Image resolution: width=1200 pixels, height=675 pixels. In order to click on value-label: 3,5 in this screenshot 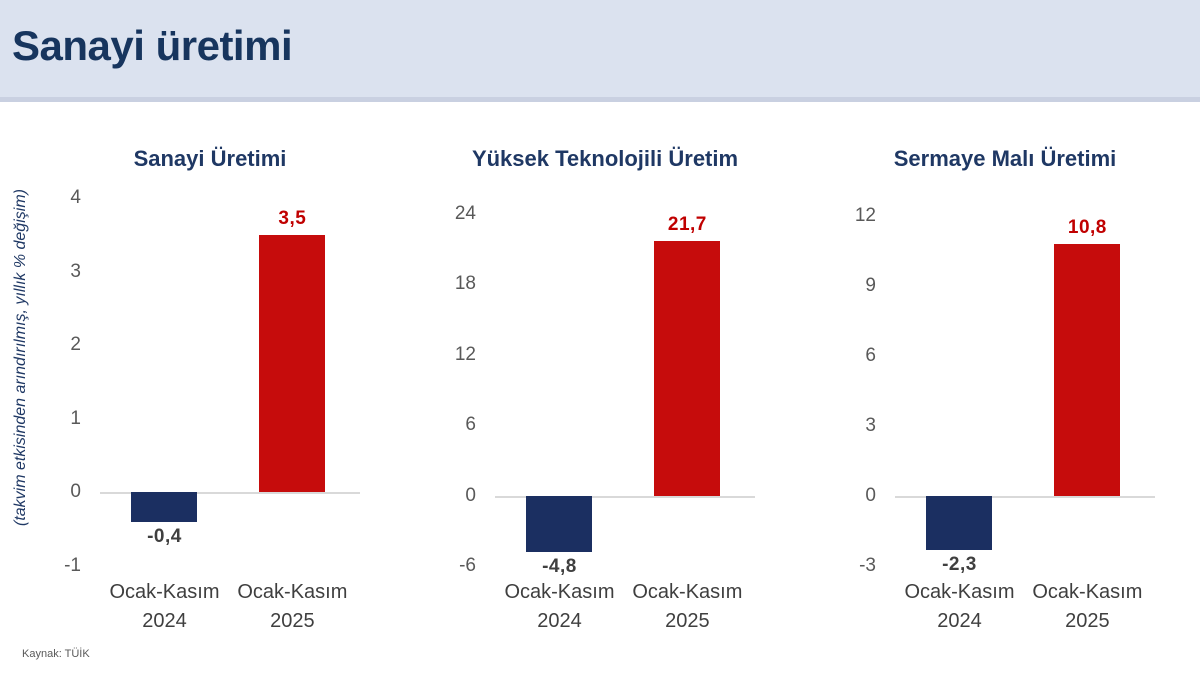, I will do `click(292, 218)`.